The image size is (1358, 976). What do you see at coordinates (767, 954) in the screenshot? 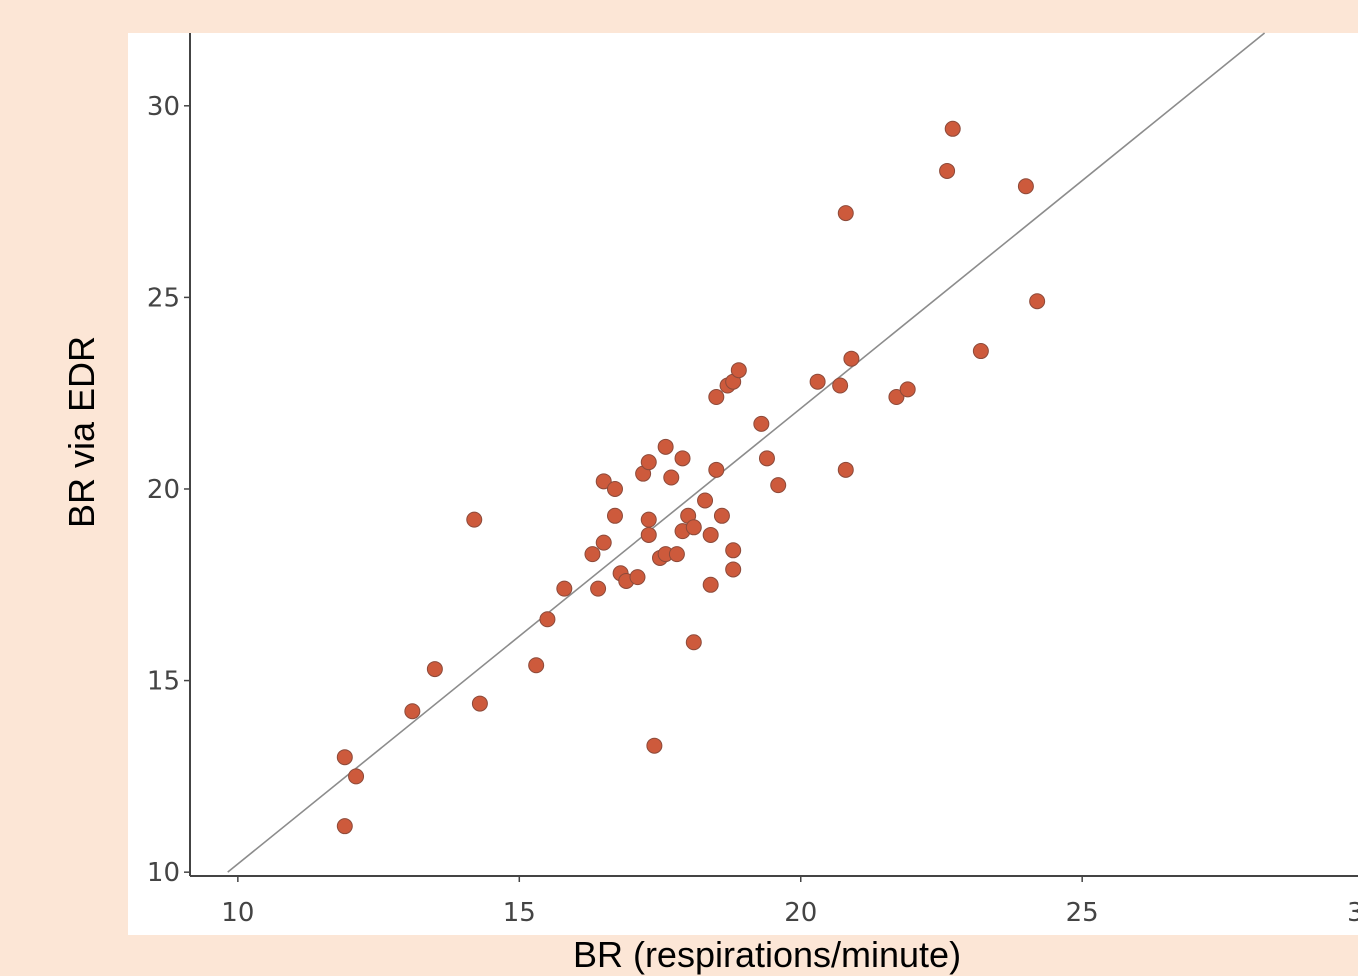
I see `x-axis-label: BR (respirations/minute)` at bounding box center [767, 954].